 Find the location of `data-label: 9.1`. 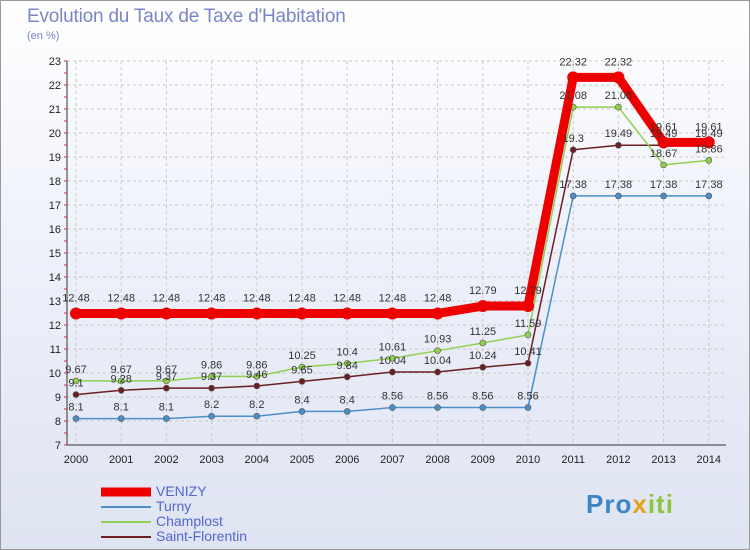

data-label: 9.1 is located at coordinates (75, 384).